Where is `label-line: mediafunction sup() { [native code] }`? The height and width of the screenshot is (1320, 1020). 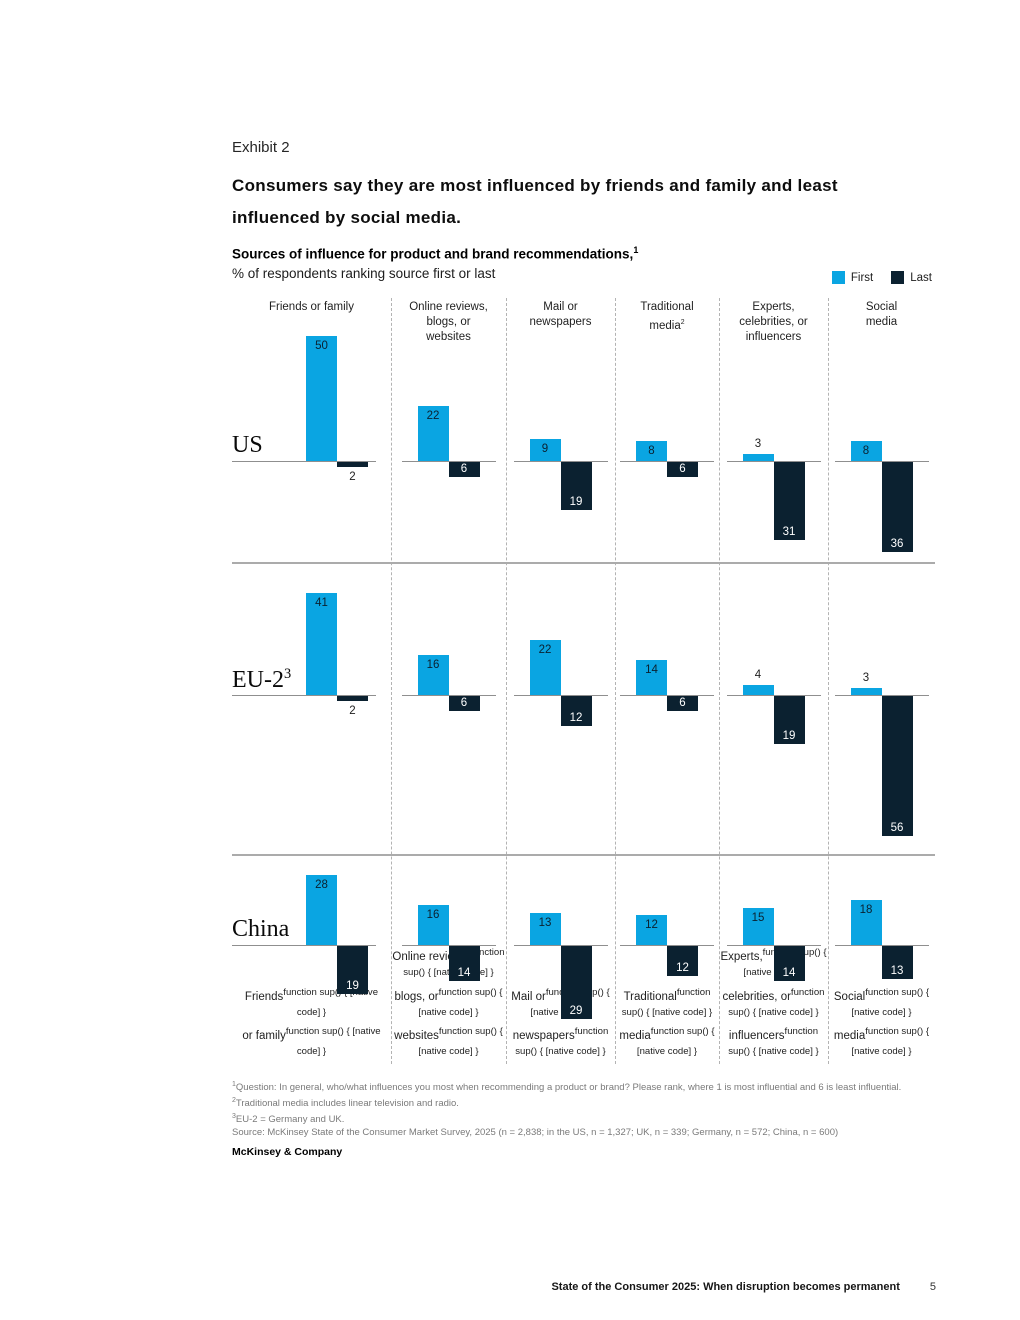 label-line: mediafunction sup() { [native code] } is located at coordinates (881, 1042).